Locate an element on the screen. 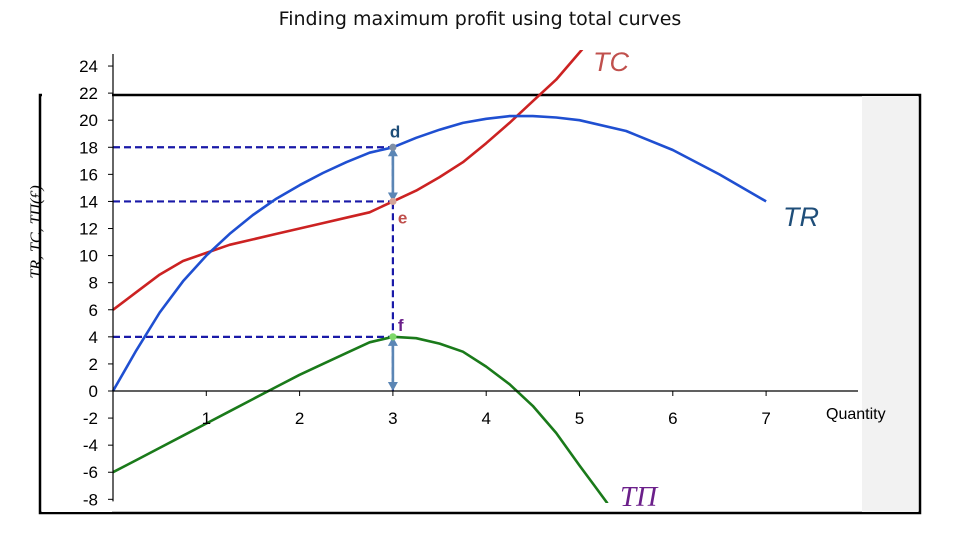 Image resolution: width=960 pixels, height=540 pixels. y-tick-label-10: 10 is located at coordinates (88, 256).